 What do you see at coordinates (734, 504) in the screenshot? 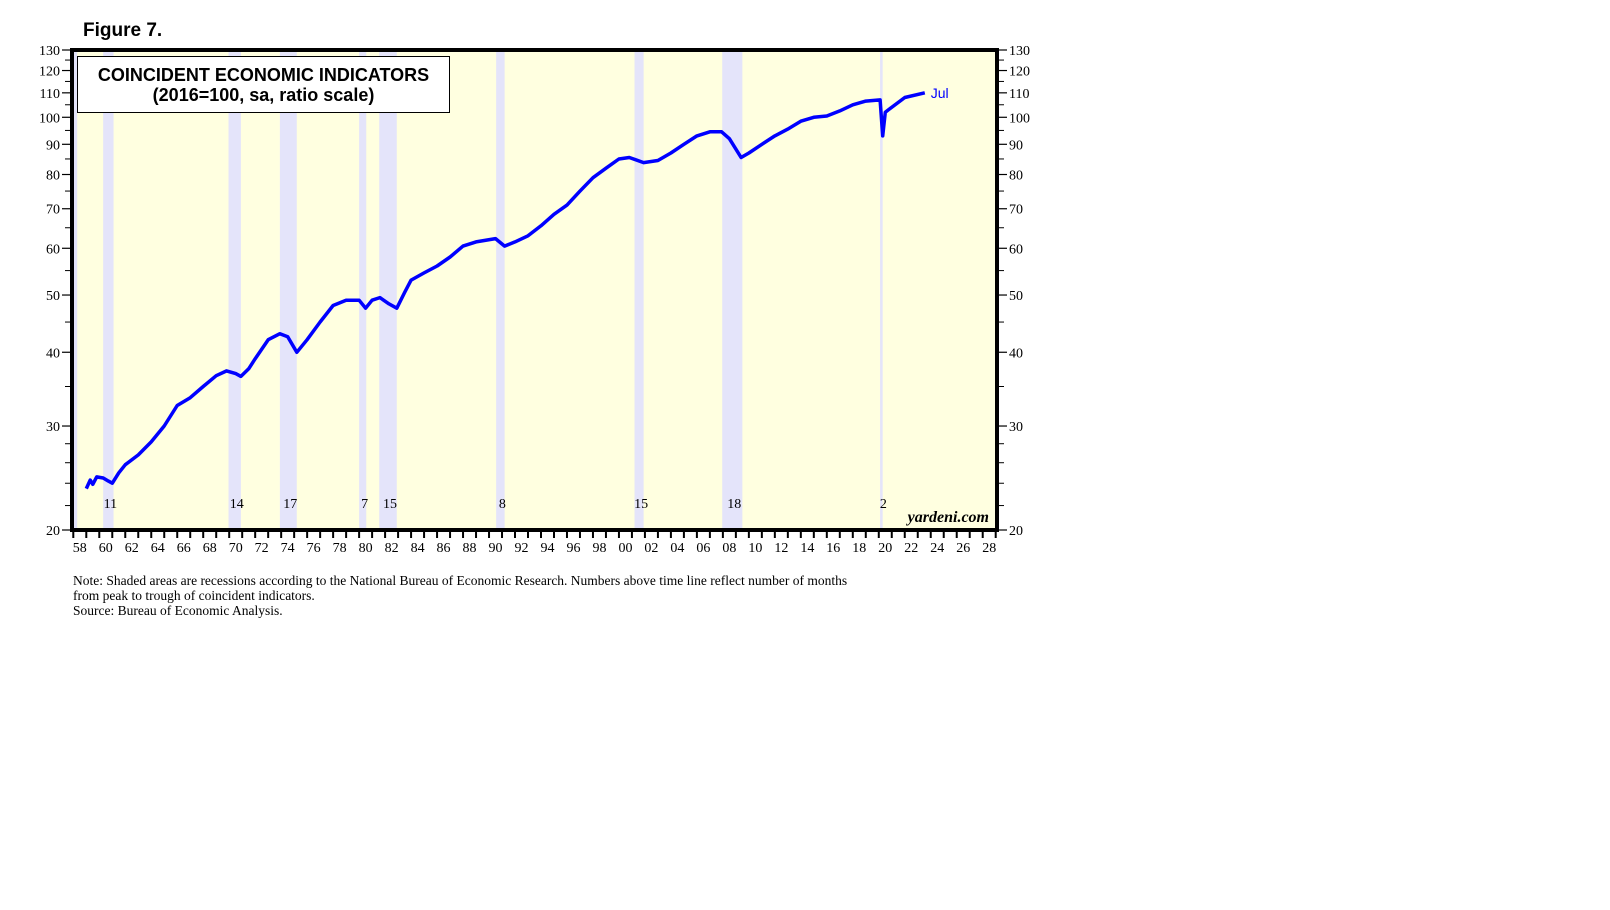
I see `recession-label: 18` at bounding box center [734, 504].